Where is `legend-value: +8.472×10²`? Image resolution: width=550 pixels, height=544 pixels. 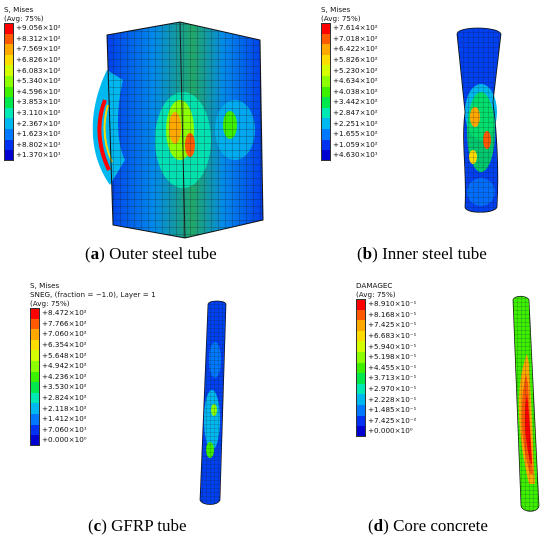
legend-value: +8.472×10² is located at coordinates (64, 313).